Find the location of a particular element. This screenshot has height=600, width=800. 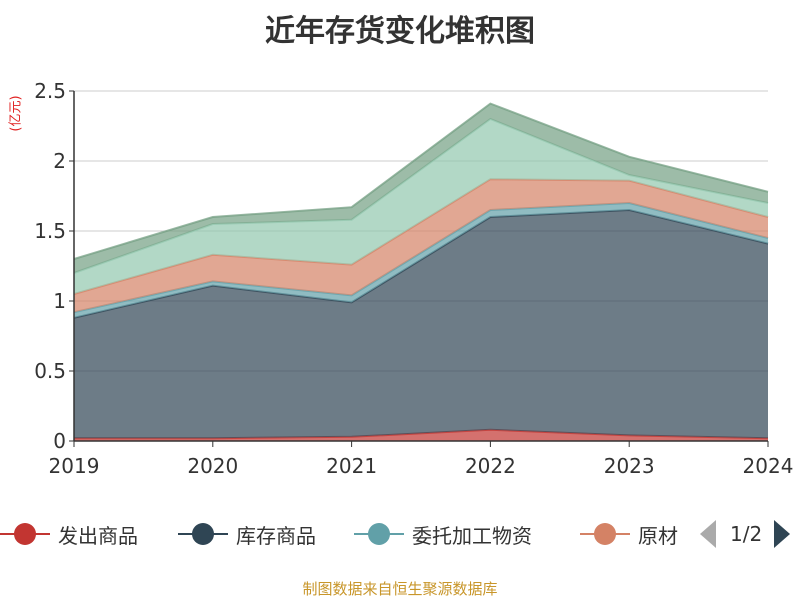

legend-page-indicator: 1/2 is located at coordinates (746, 534).